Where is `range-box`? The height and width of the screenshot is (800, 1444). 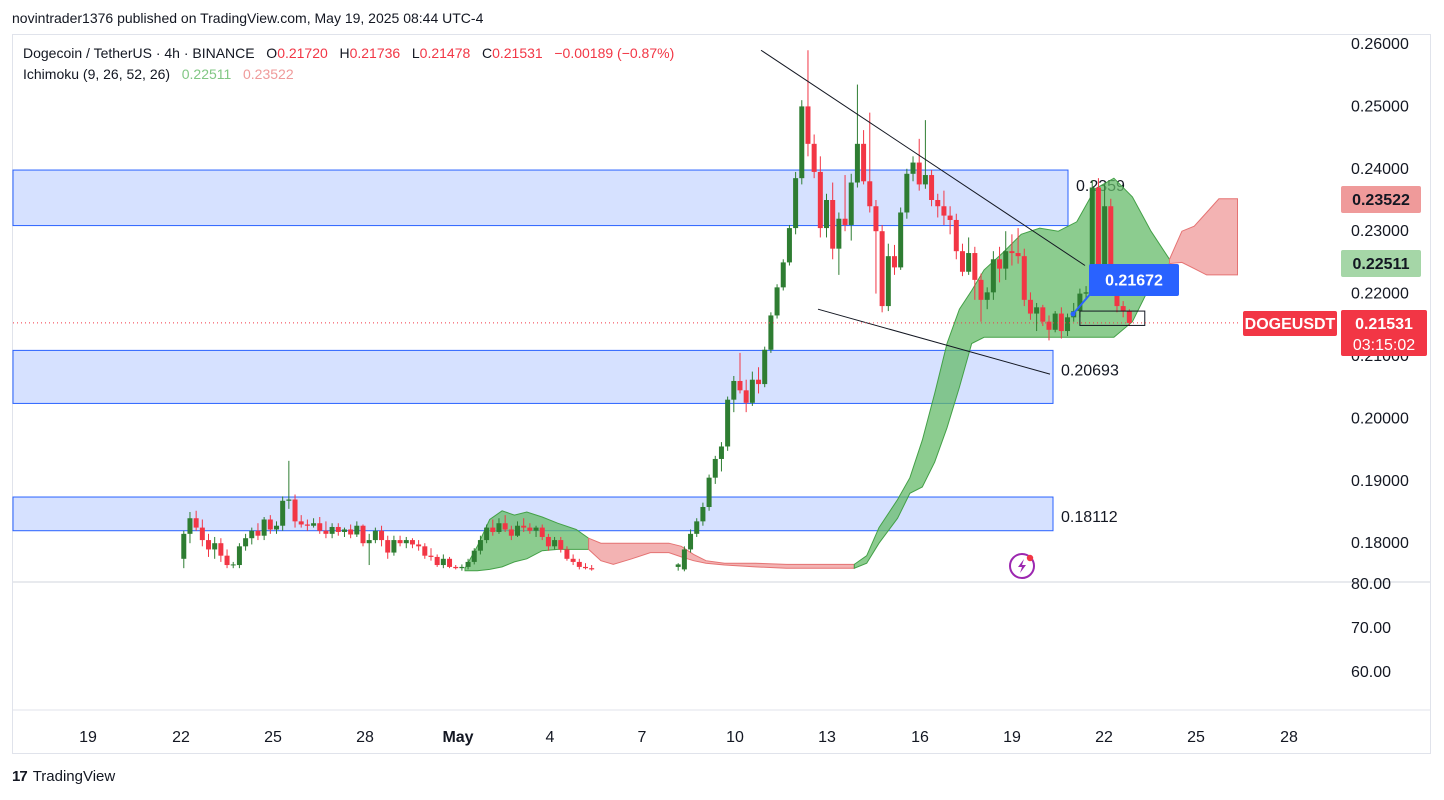
range-box is located at coordinates (1112, 318).